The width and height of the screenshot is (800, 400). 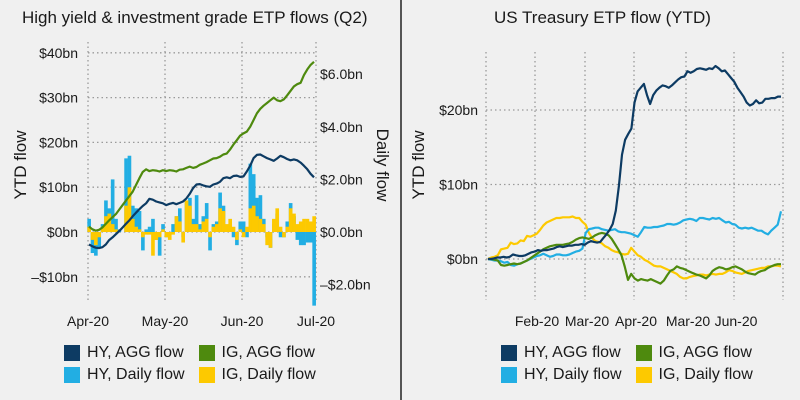 What do you see at coordinates (643, 375) in the screenshot?
I see `legend-swatch-ig-daily` at bounding box center [643, 375].